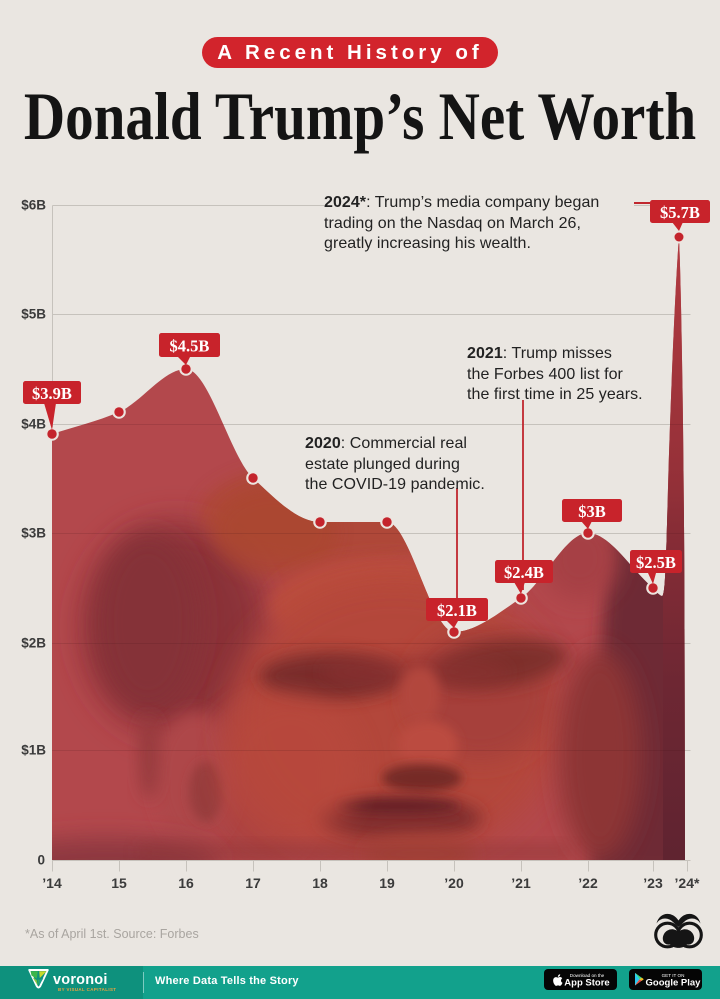 Image resolution: width=720 pixels, height=999 pixels. I want to click on svg-text: $4B, so click(33, 424).